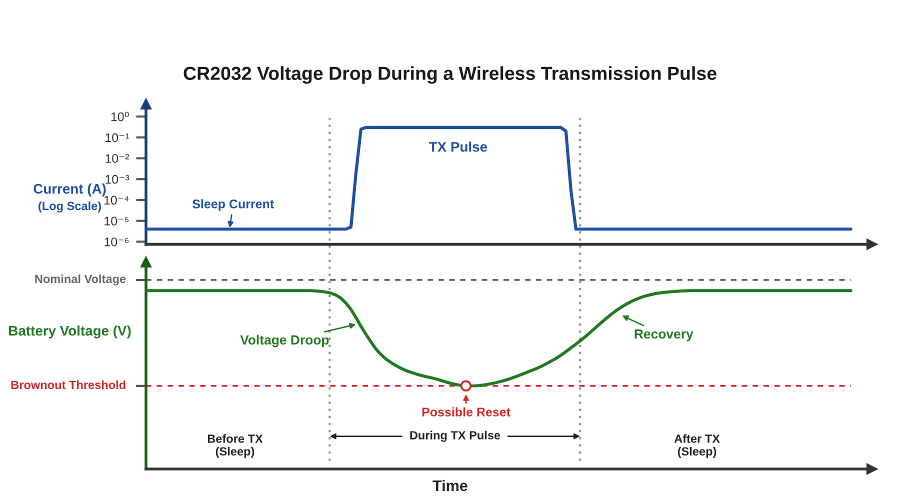 The image size is (900, 500). What do you see at coordinates (116, 200) in the screenshot?
I see `y-tick-label: 10⁻⁴` at bounding box center [116, 200].